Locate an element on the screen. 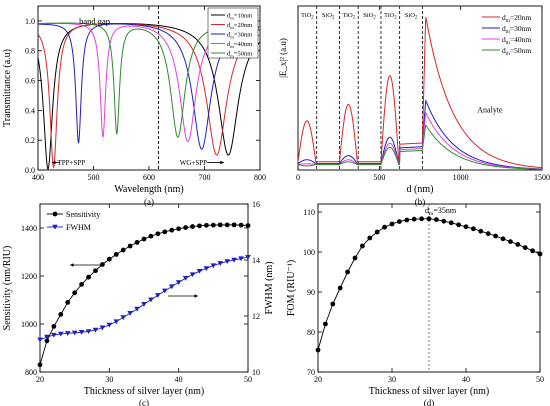 The height and width of the screenshot is (406, 550). annotation-tpp-spp: TPP+SPP is located at coordinates (71, 163).